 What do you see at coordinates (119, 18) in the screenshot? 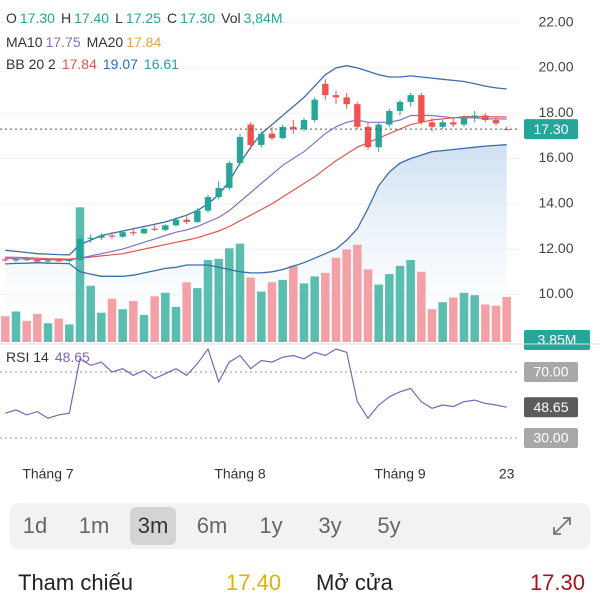
I see `legend-label: L` at bounding box center [119, 18].